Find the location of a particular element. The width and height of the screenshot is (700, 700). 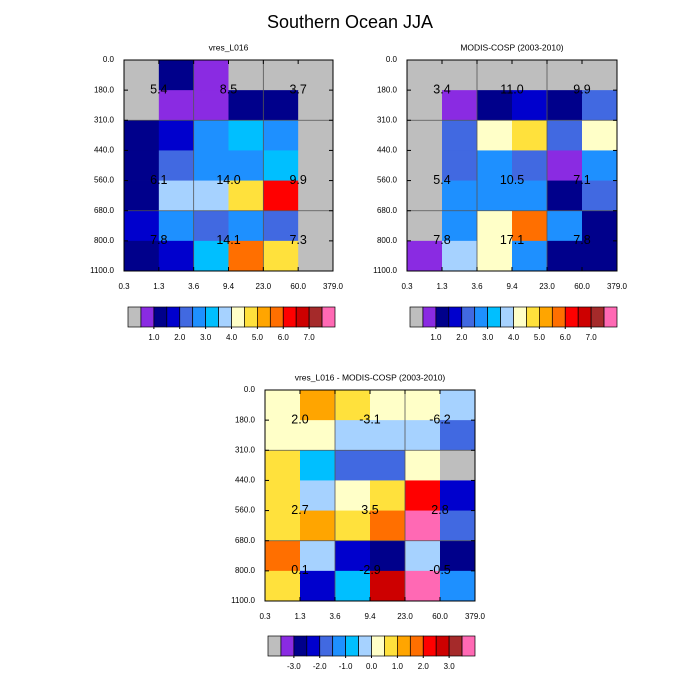

block-value-label: -3.1 is located at coordinates (370, 419).